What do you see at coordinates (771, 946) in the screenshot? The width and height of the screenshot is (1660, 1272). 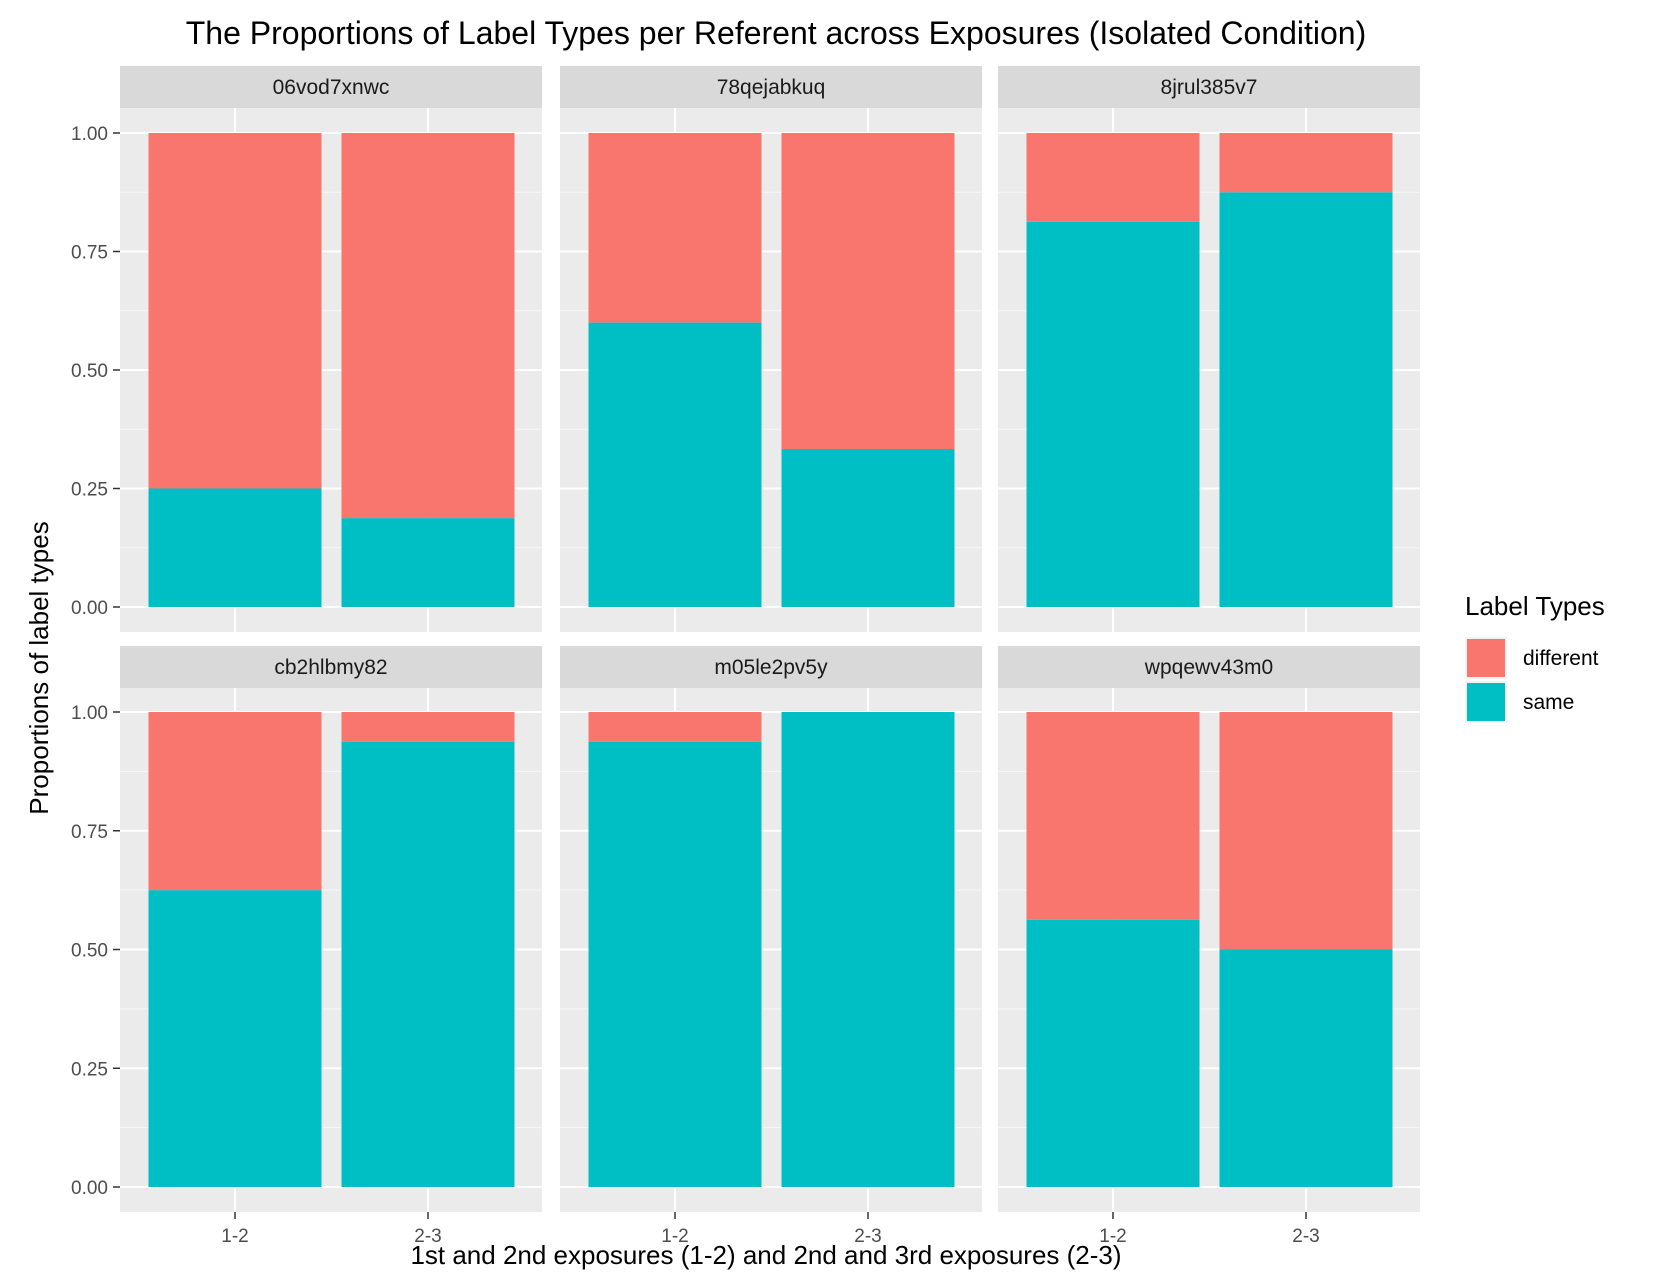 I see `facet-panel: m05le2pv5y 1-2 2-3` at bounding box center [771, 946].